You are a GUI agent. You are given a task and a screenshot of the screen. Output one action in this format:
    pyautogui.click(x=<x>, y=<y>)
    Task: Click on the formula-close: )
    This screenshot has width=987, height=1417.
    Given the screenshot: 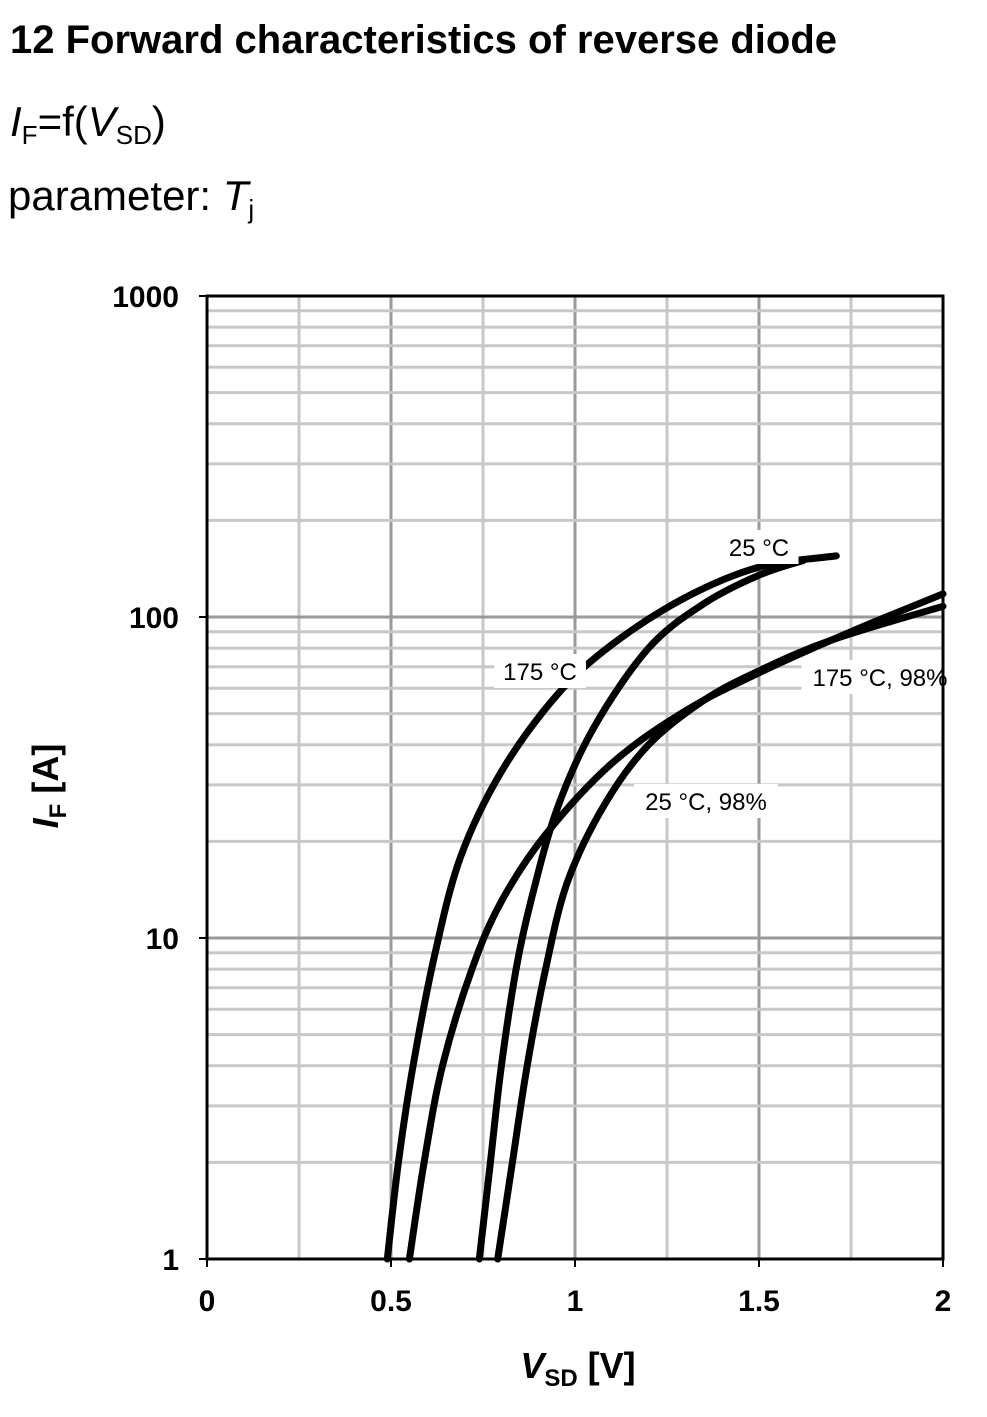 What is the action you would take?
    pyautogui.click(x=158, y=121)
    